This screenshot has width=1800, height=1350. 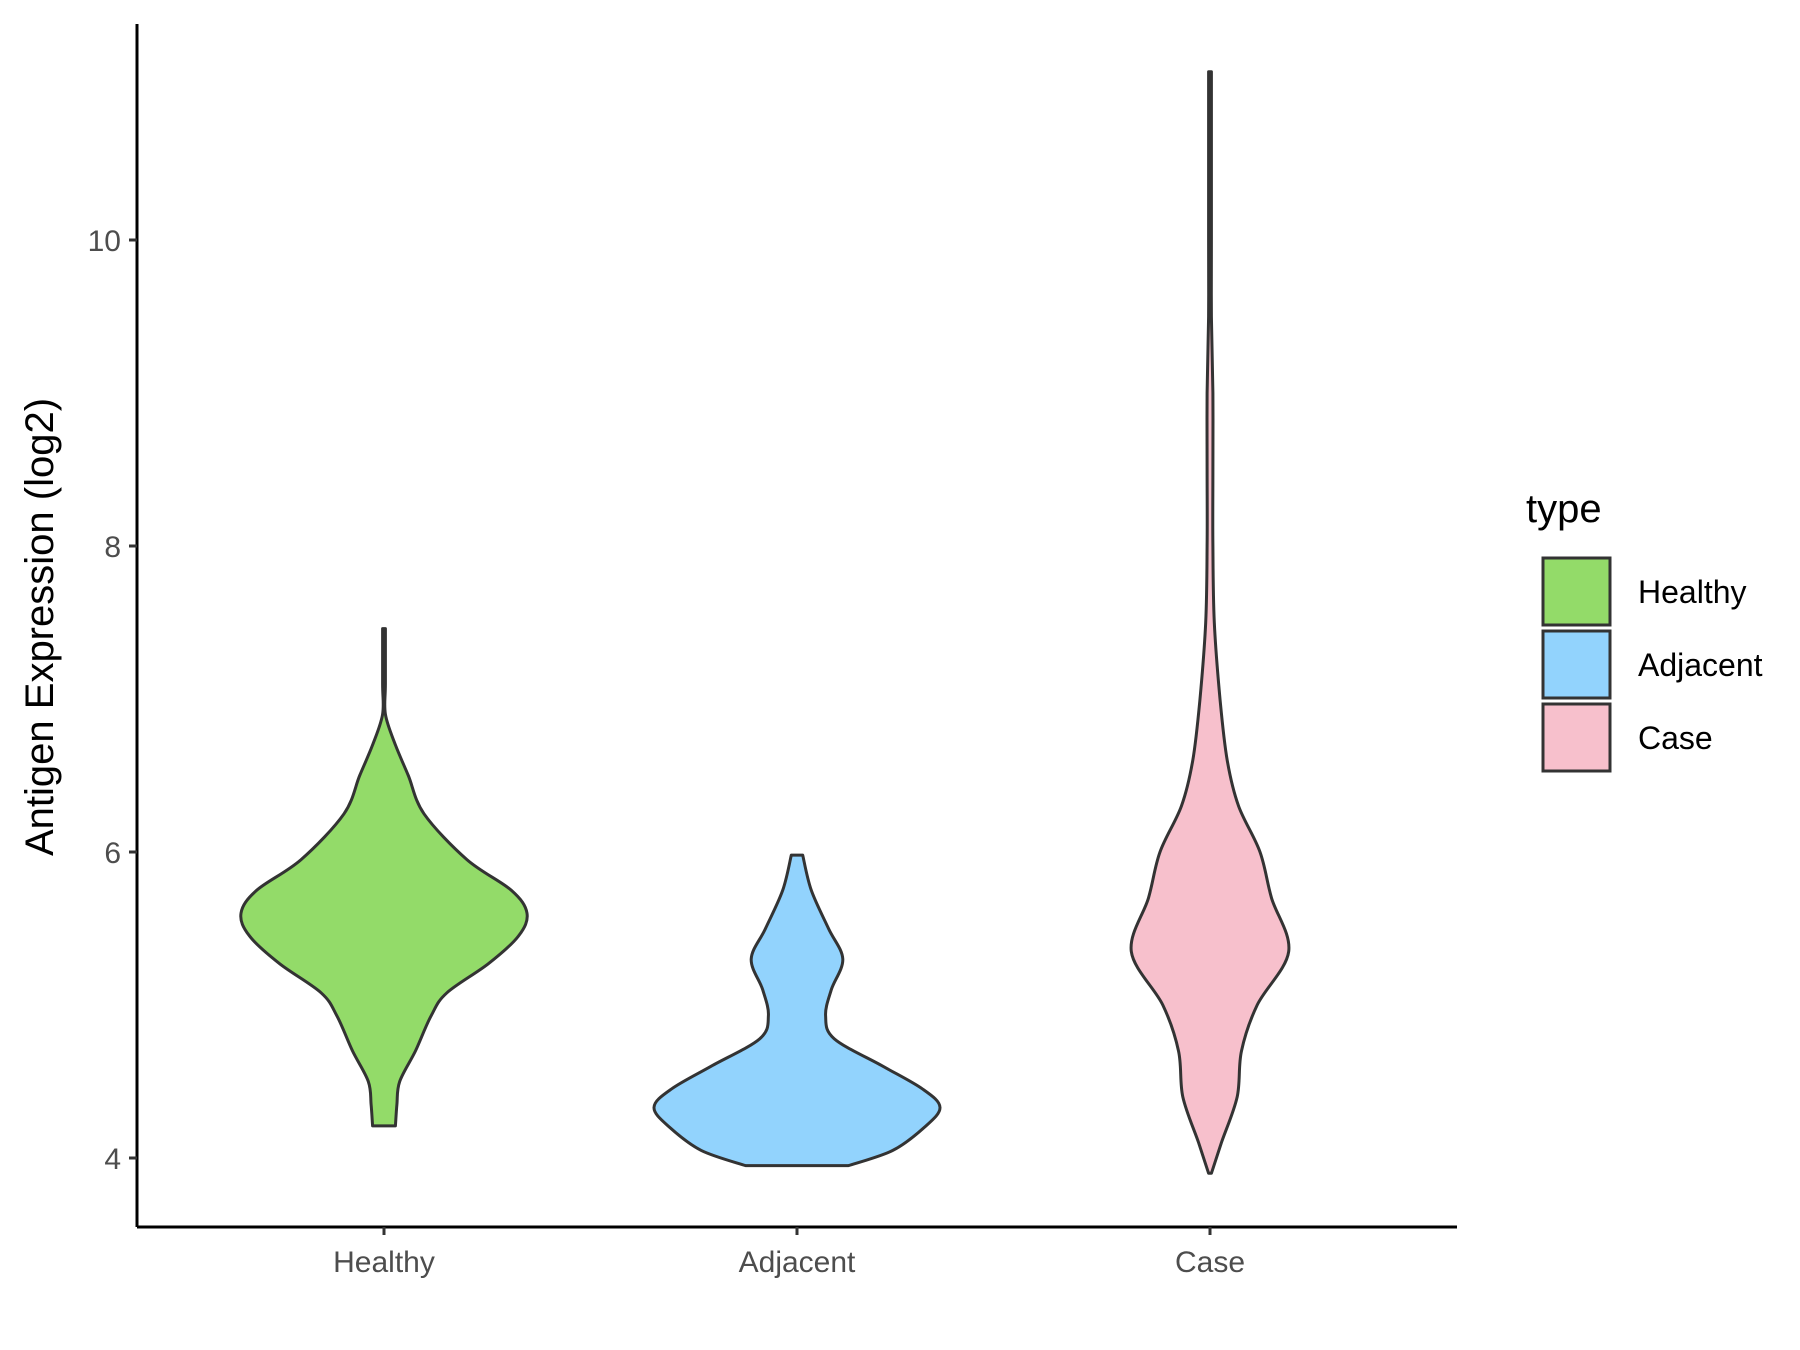 I want to click on legend-label-case: Case, so click(x=1675, y=738).